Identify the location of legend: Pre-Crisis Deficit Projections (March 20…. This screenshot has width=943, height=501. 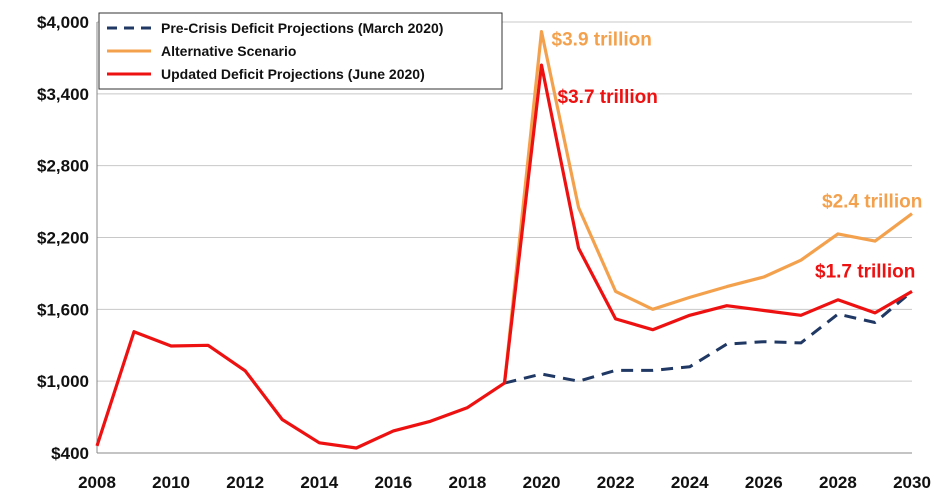
(300, 51).